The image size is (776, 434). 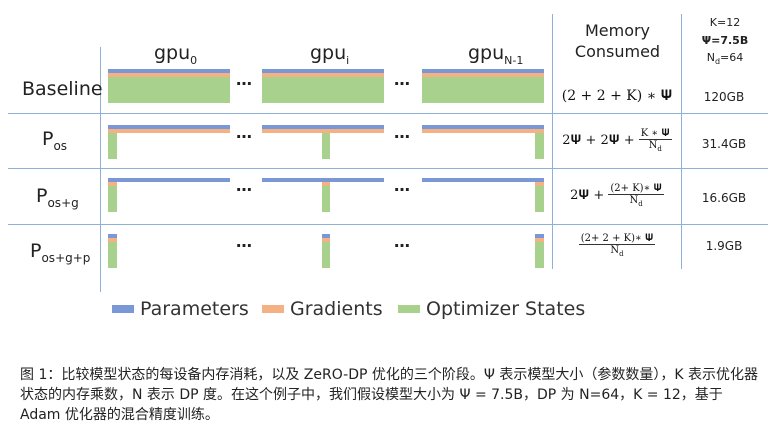 What do you see at coordinates (539, 255) in the screenshot?
I see `posgp-gpun-opt` at bounding box center [539, 255].